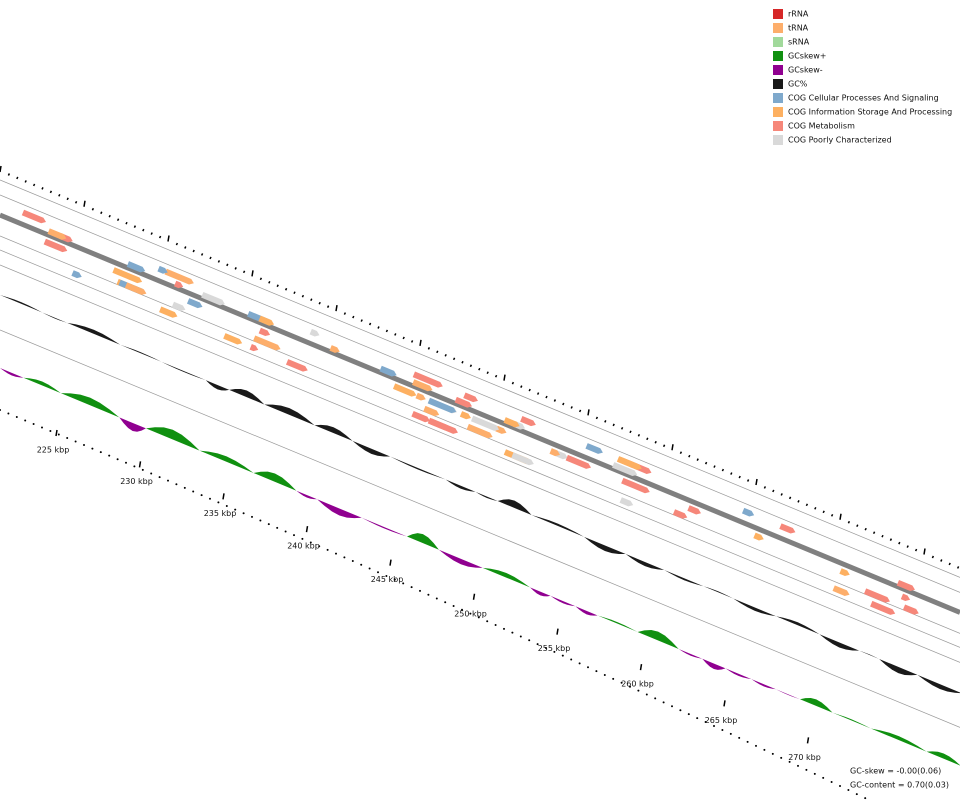  I want to click on legend-label: COG Information Storage And Processing, so click(870, 112).